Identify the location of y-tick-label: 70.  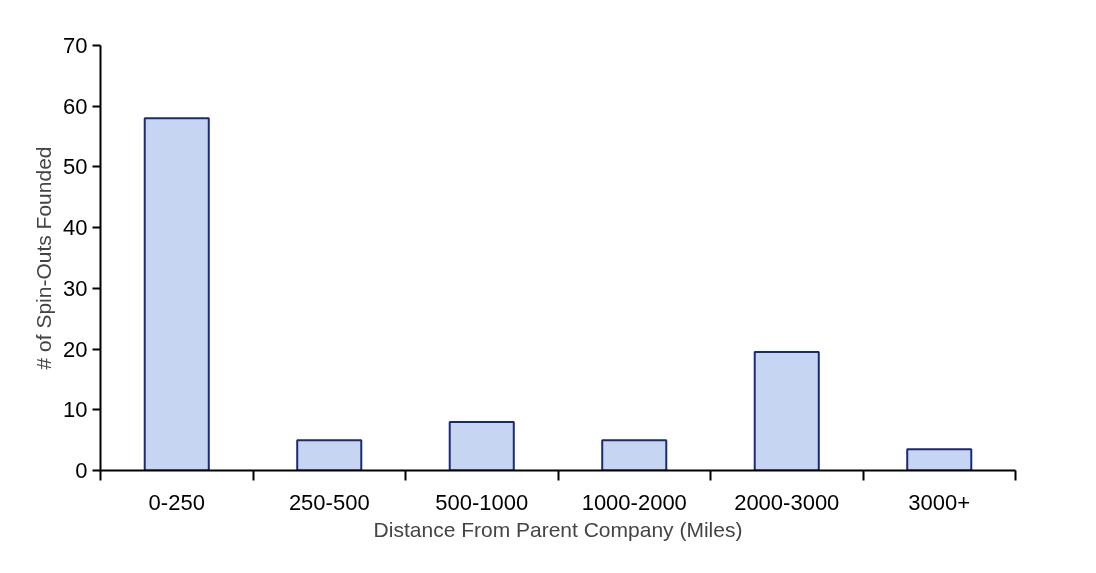
(75, 45).